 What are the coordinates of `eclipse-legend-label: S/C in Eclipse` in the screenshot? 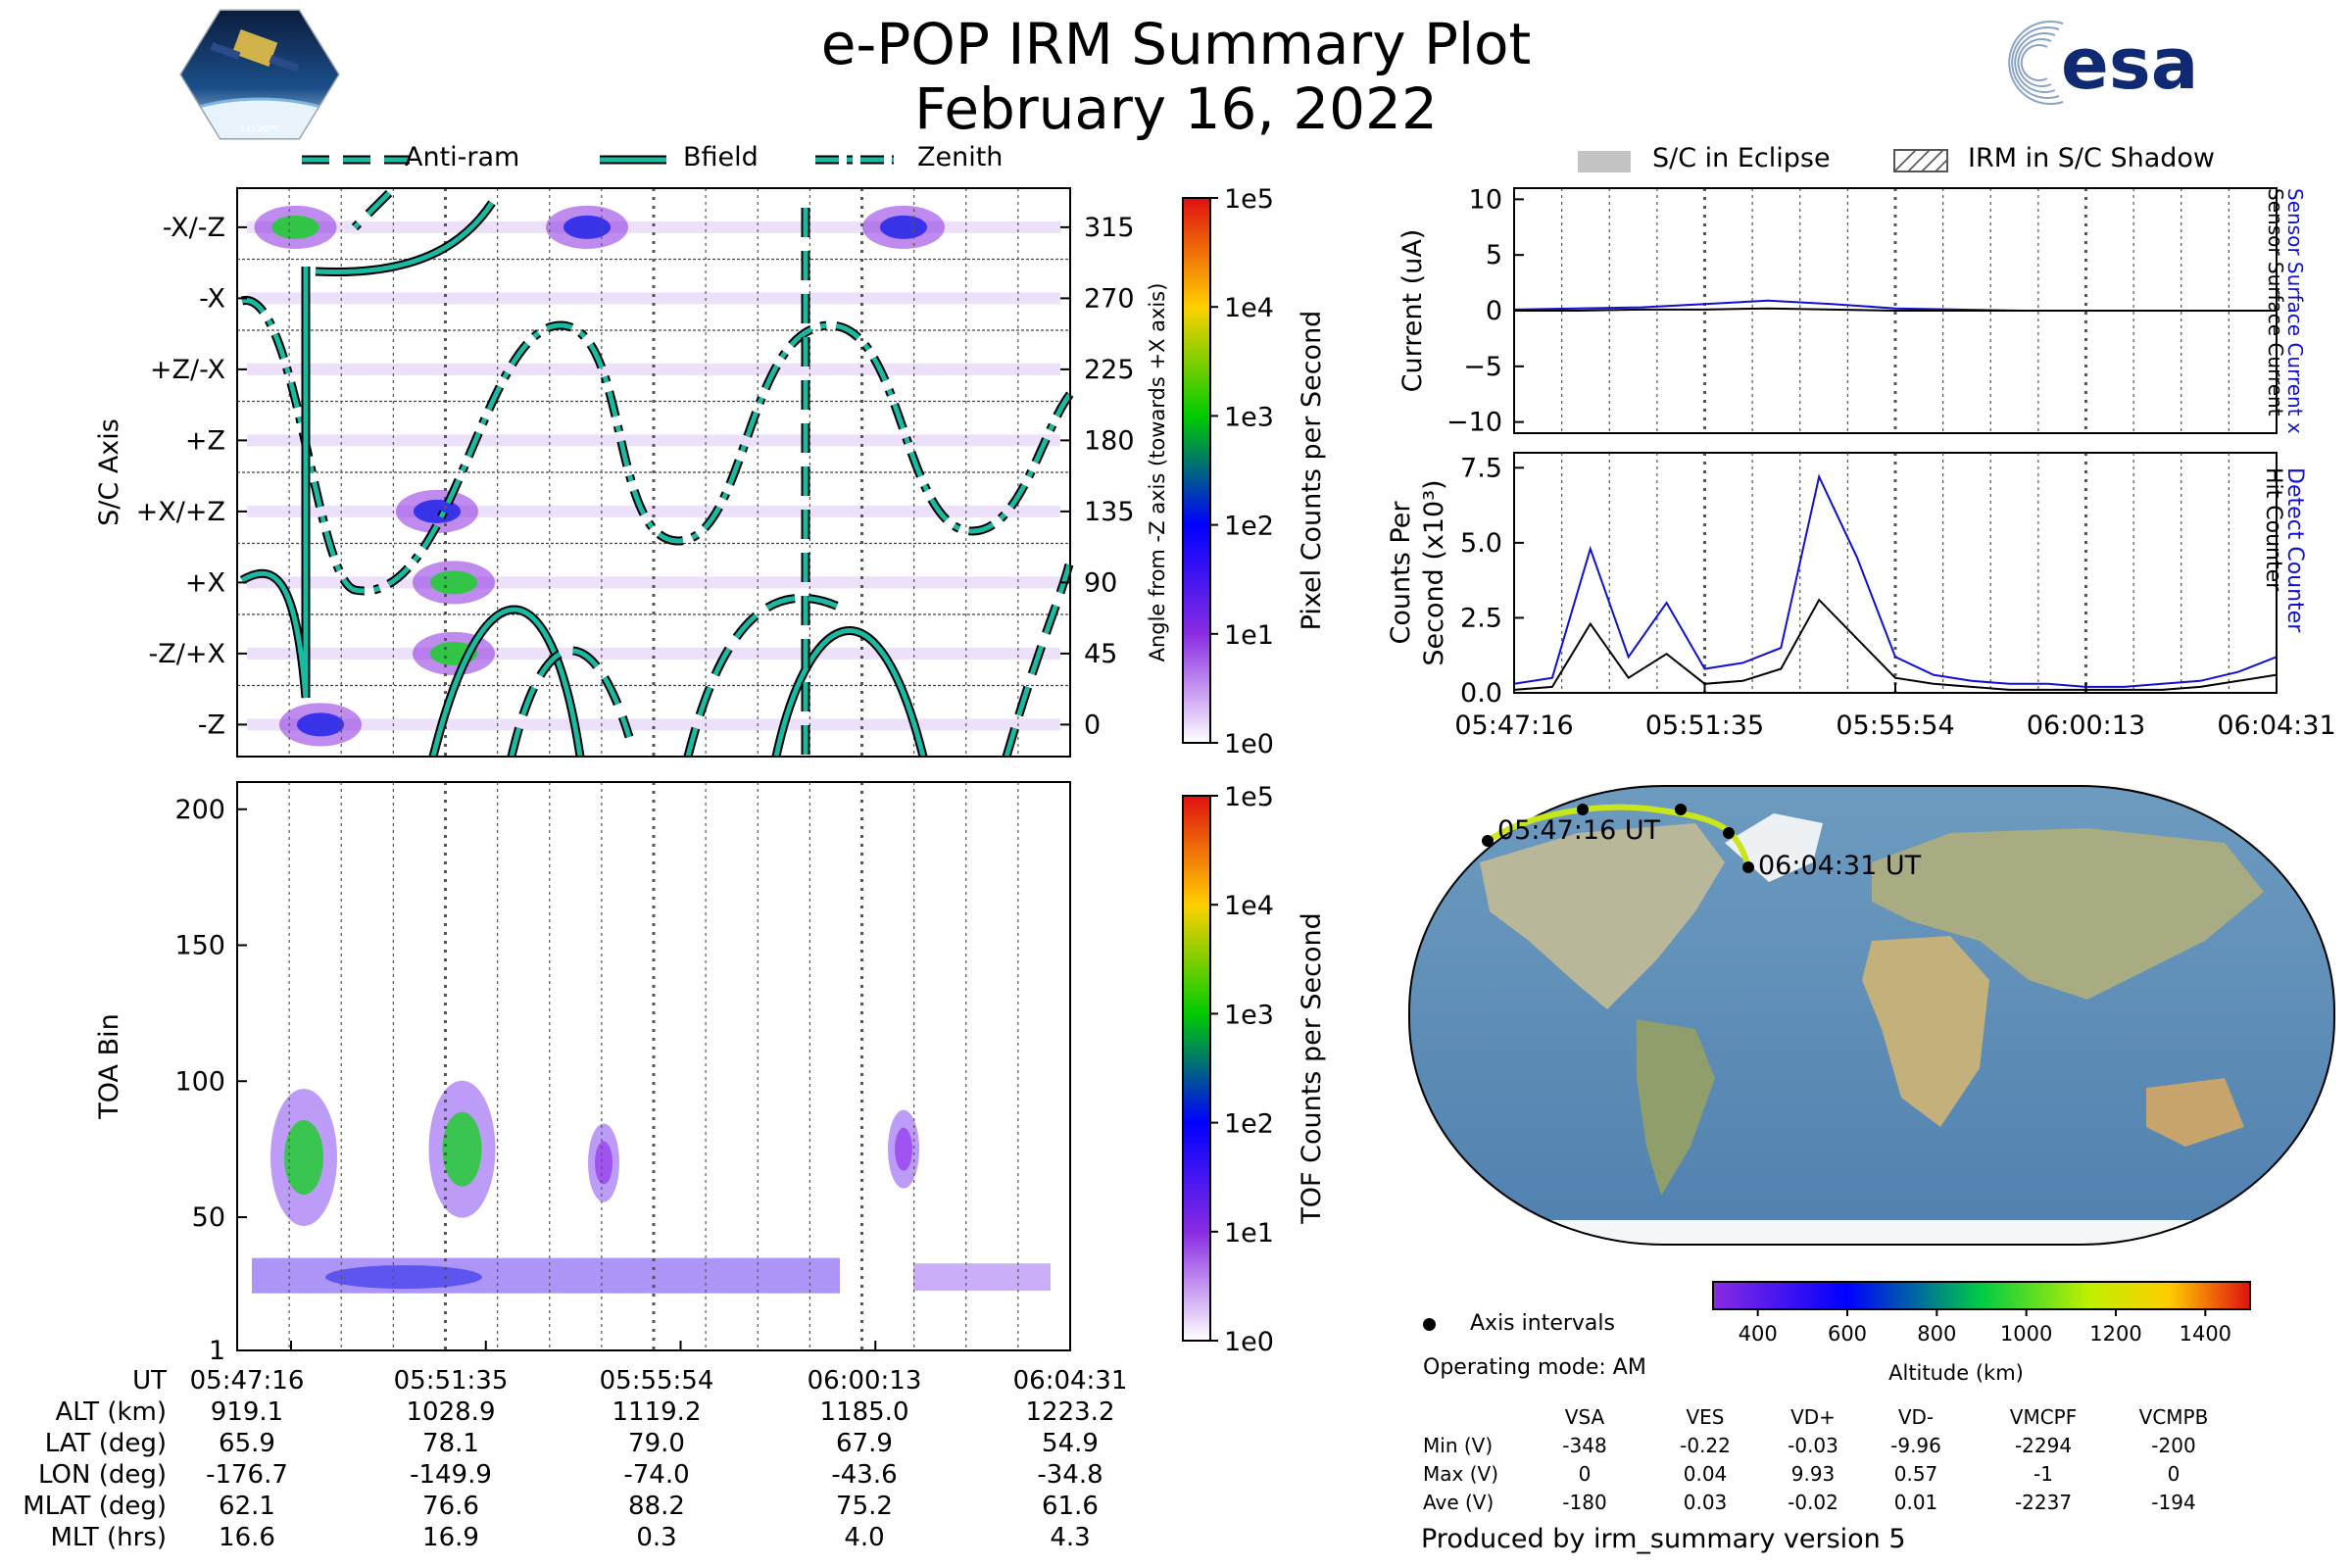 It's located at (1741, 158).